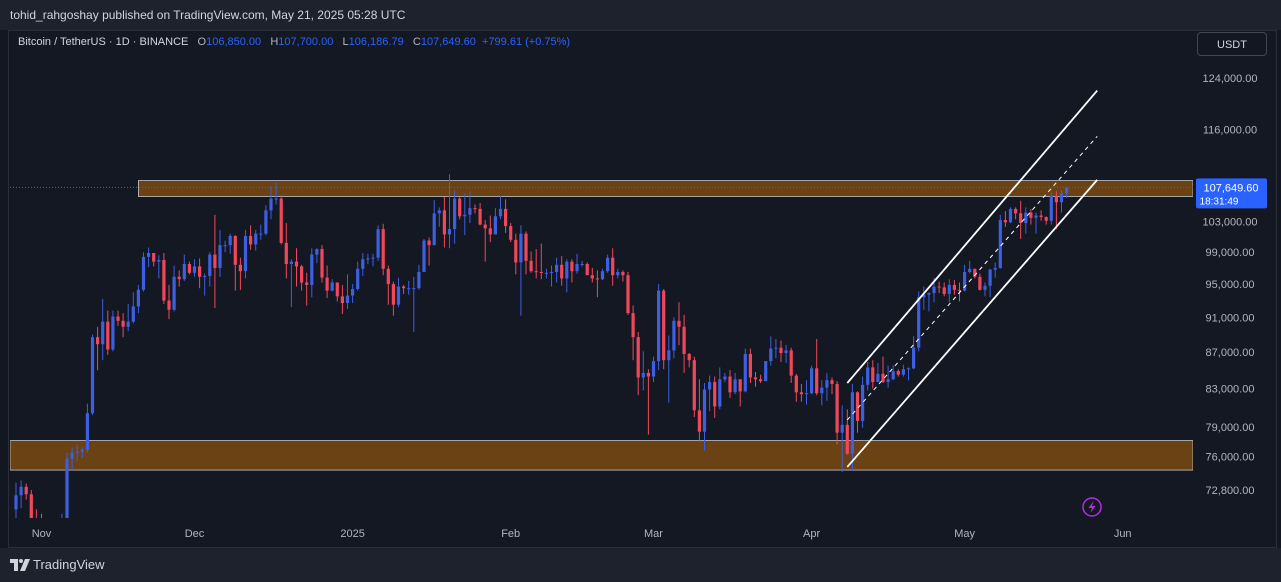  I want to click on channel-upper-line, so click(972, 236).